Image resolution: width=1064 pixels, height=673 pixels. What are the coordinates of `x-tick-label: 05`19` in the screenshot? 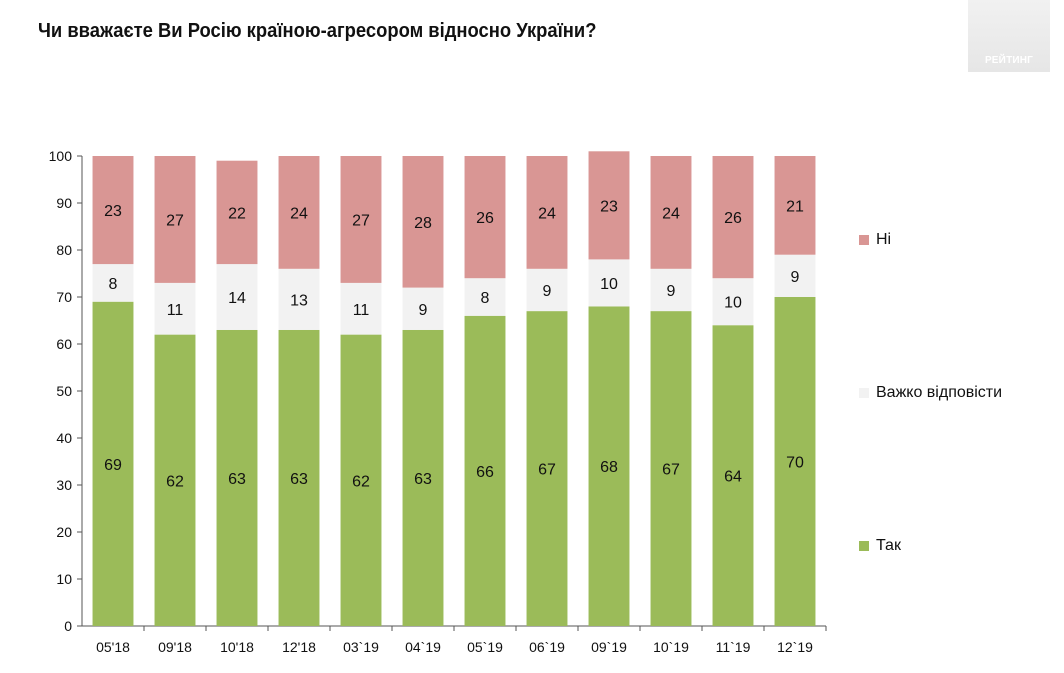 It's located at (485, 647).